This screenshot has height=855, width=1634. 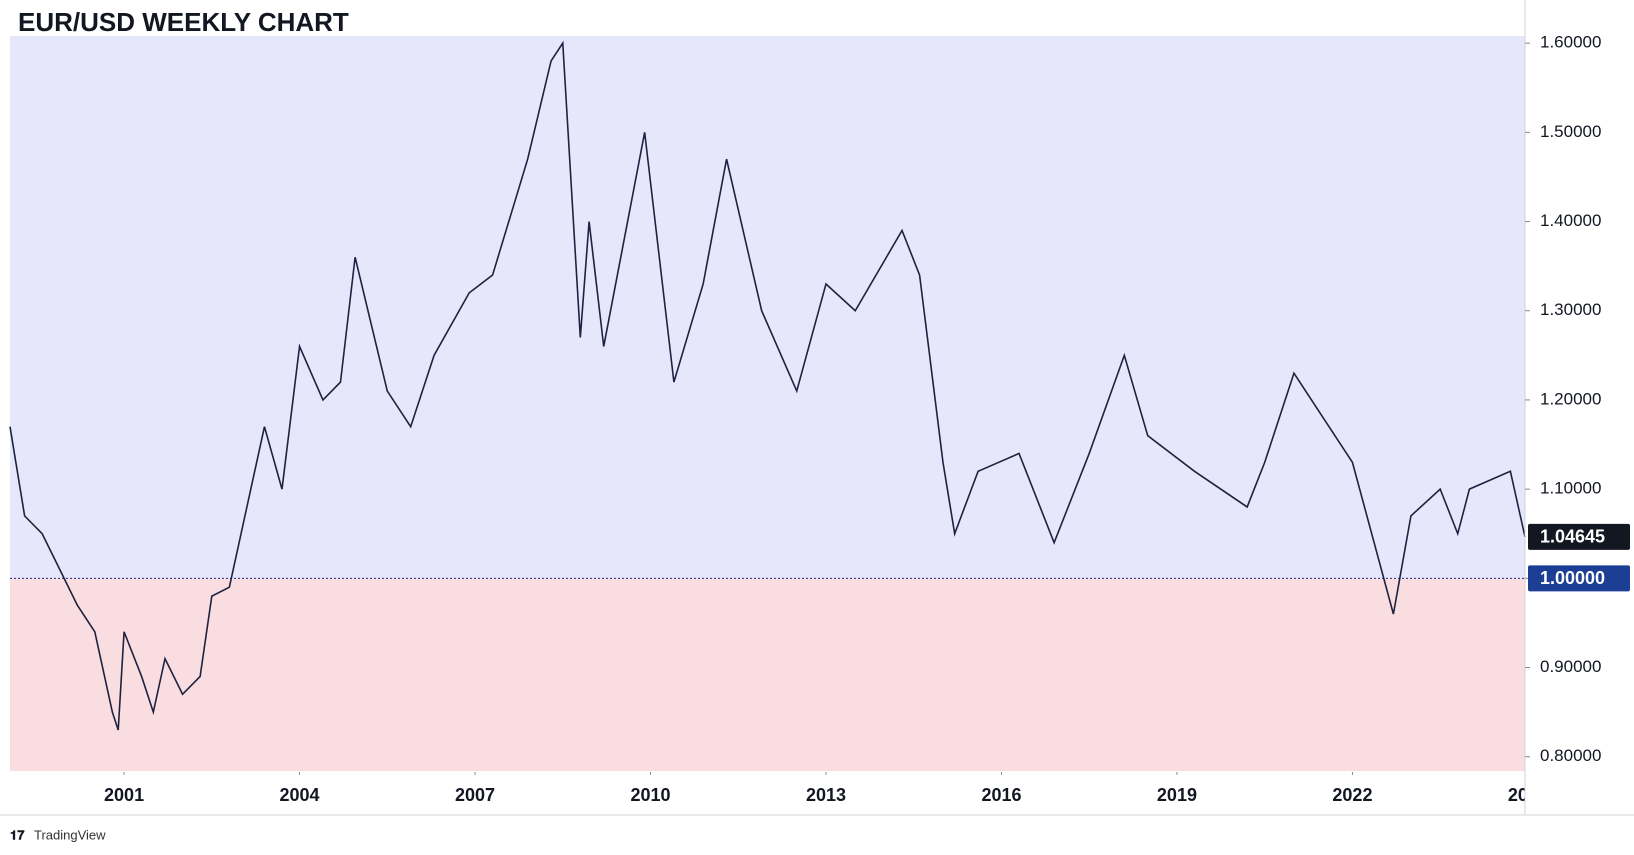 What do you see at coordinates (1570, 755) in the screenshot?
I see `y-tick-label: 0.80000` at bounding box center [1570, 755].